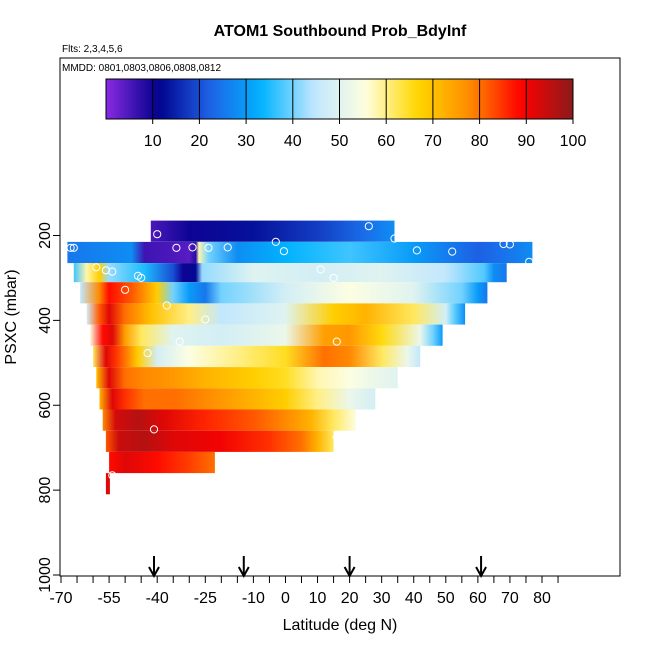 The width and height of the screenshot is (650, 650). I want to click on x-tick-label: -70, so click(60, 598).